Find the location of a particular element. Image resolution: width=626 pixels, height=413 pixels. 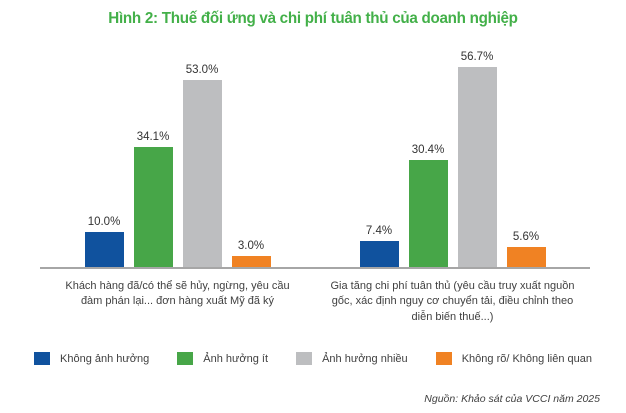

legend-label: Không rõ/ Không liên quan is located at coordinates (526, 358).